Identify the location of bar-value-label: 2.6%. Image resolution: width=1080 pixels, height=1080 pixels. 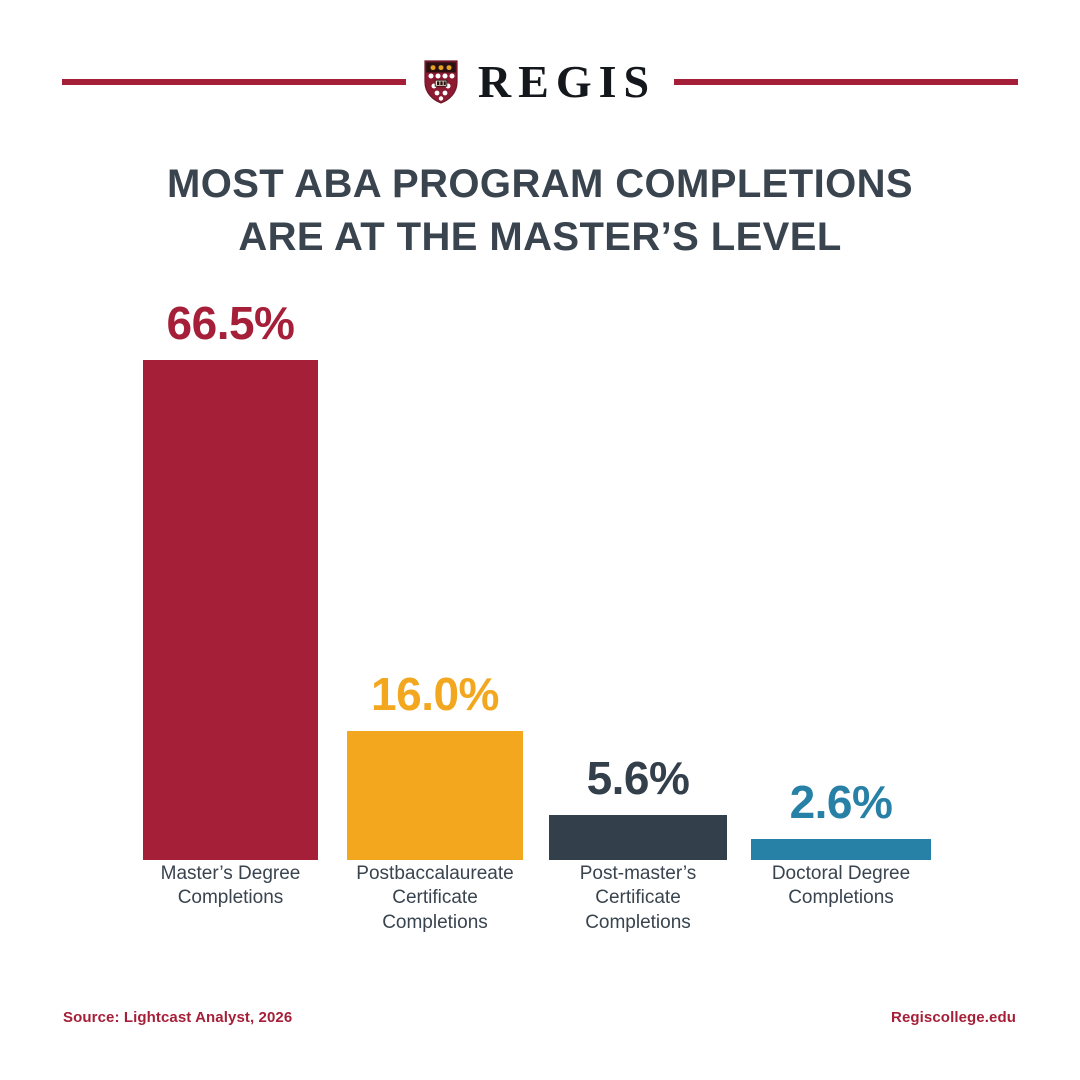
(841, 802).